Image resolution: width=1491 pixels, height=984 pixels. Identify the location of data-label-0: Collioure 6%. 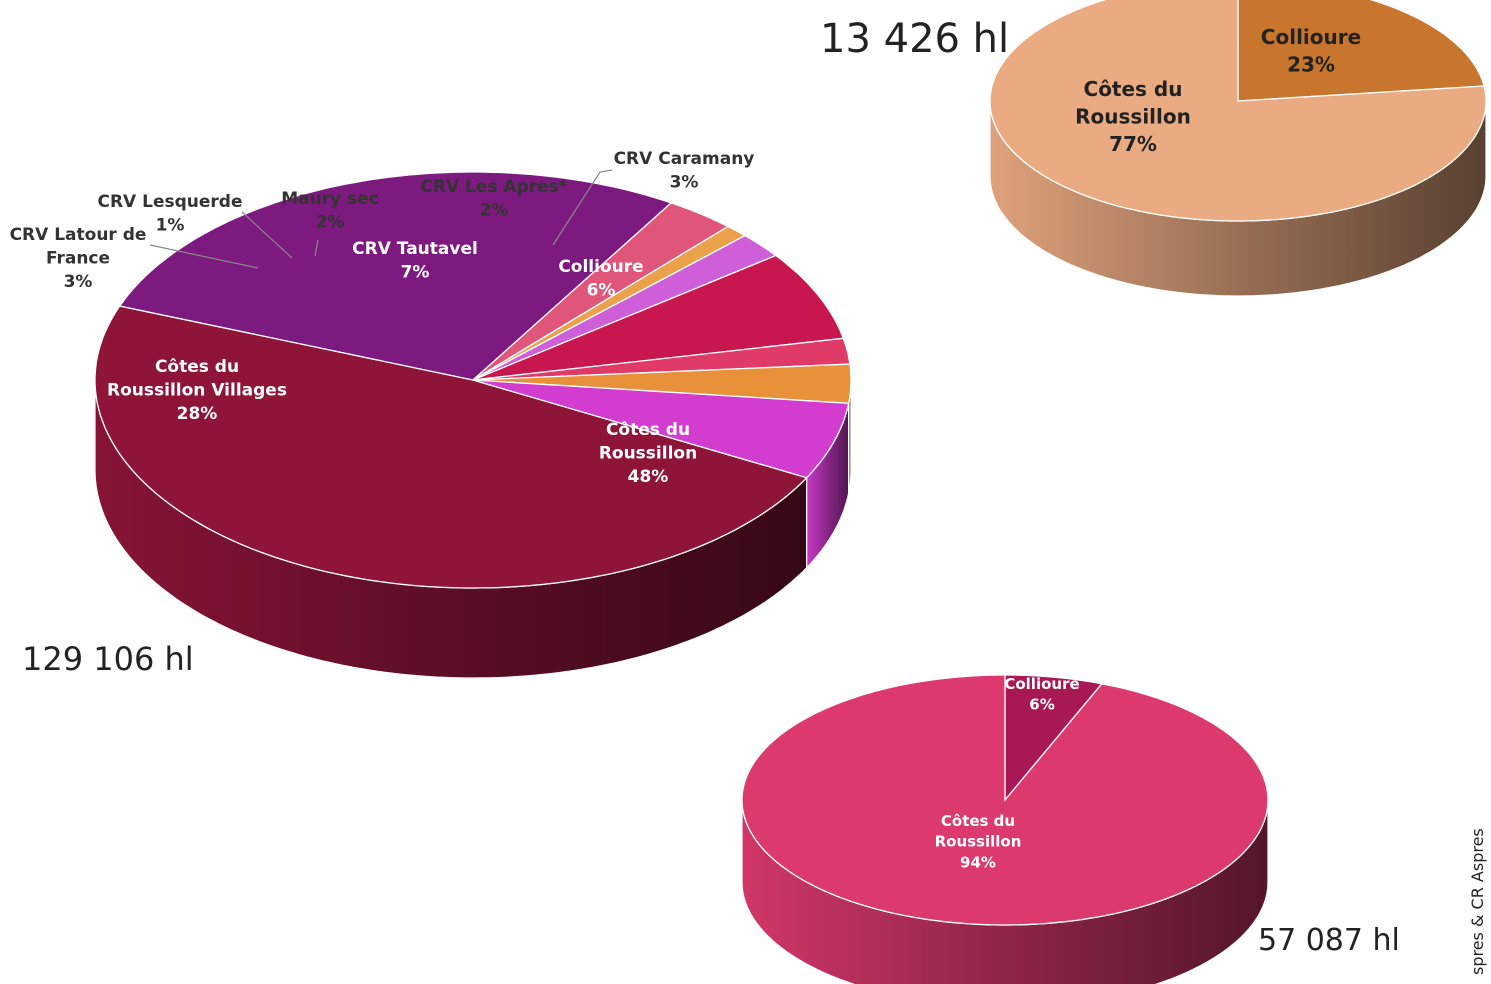
(1041, 694).